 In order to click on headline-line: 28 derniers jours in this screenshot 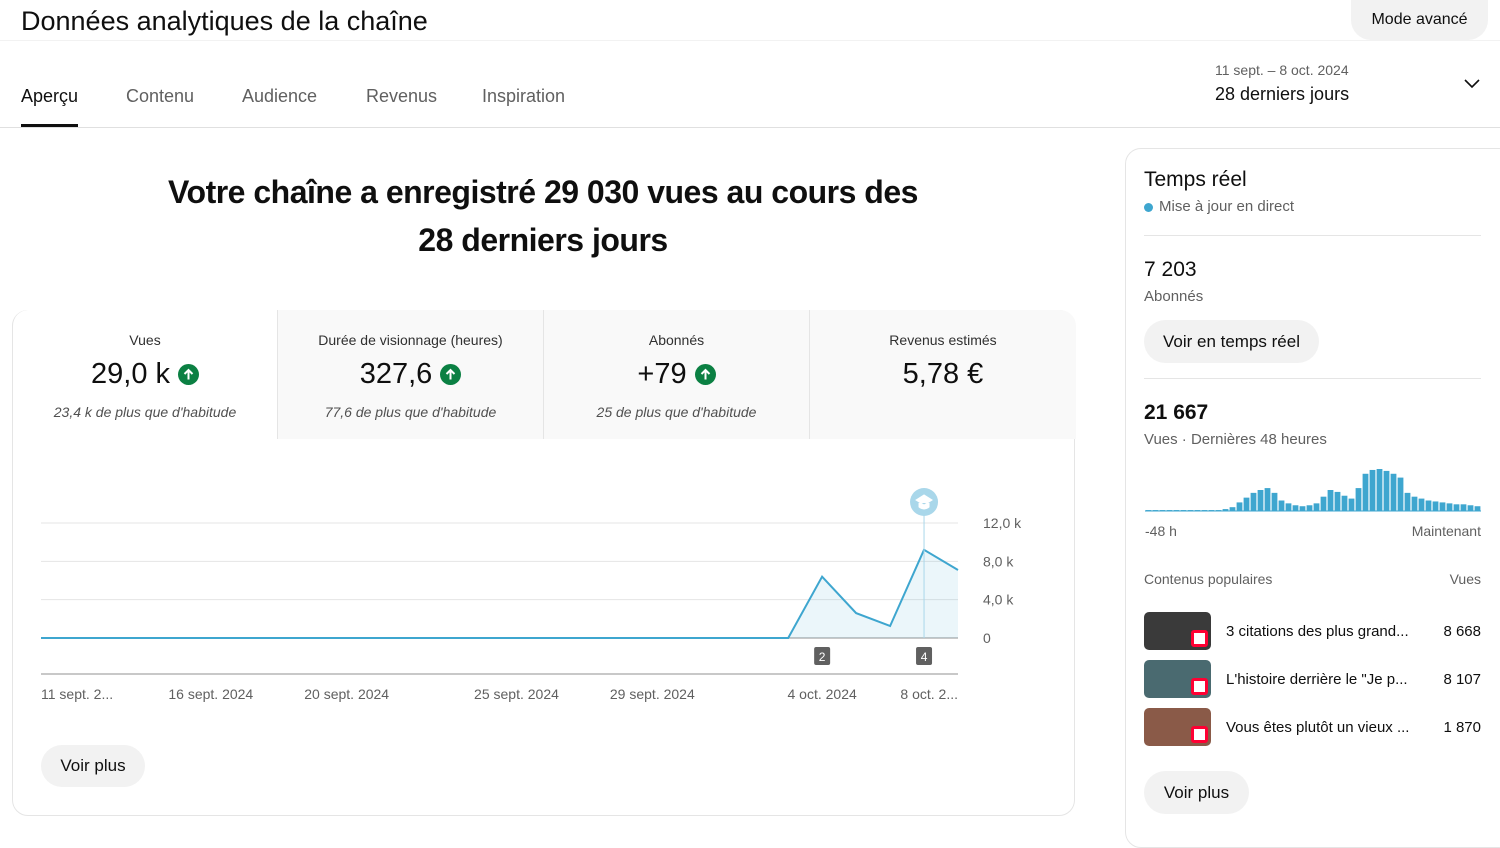, I will do `click(543, 240)`.